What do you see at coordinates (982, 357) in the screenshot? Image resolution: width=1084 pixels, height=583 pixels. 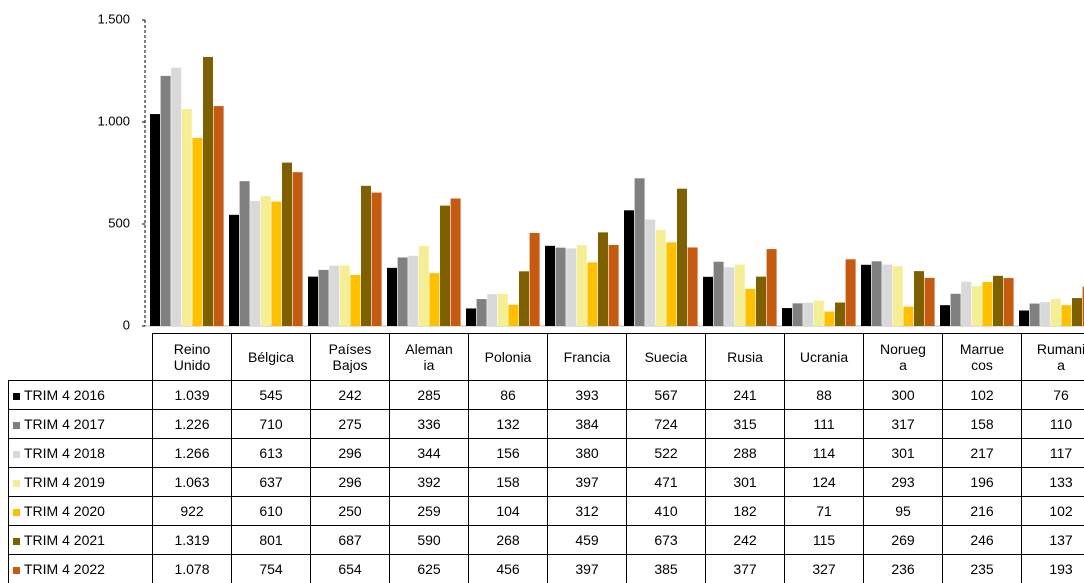 I see `category-label: Marruecos` at bounding box center [982, 357].